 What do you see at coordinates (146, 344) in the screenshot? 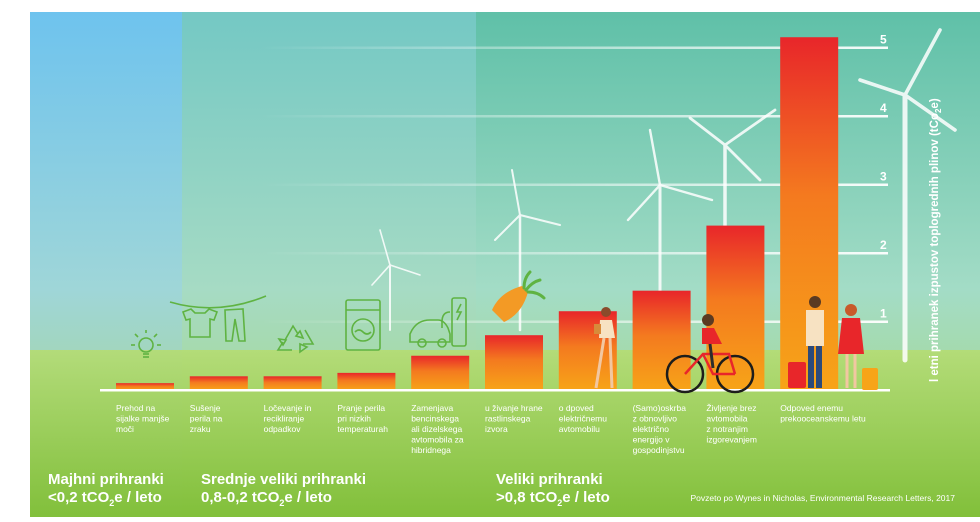
I see `bulb-icon` at bounding box center [146, 344].